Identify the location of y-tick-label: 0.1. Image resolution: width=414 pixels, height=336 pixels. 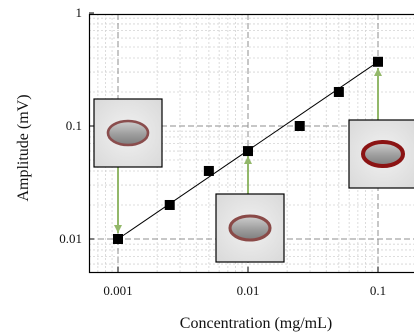
(74, 125).